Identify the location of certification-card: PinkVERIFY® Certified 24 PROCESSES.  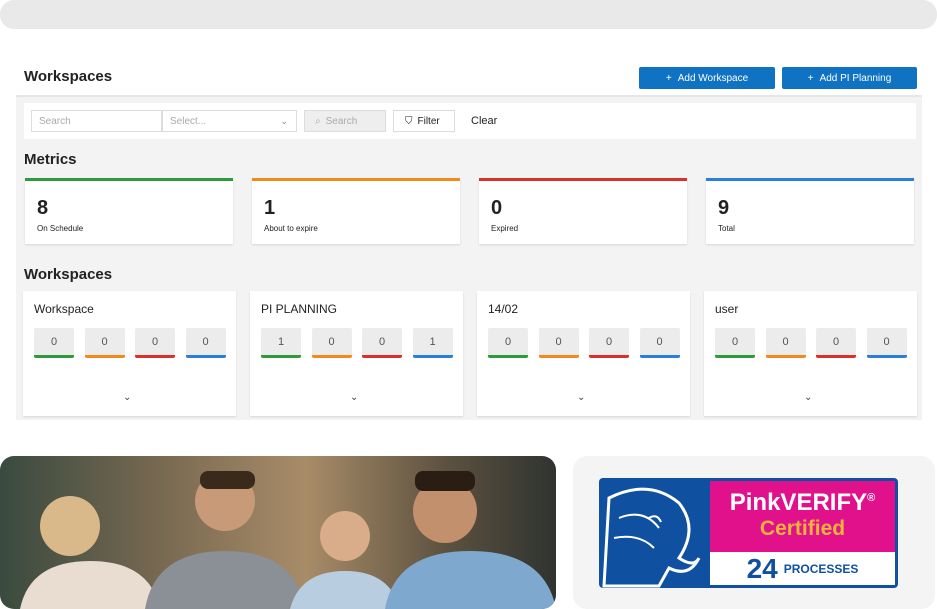
(754, 532).